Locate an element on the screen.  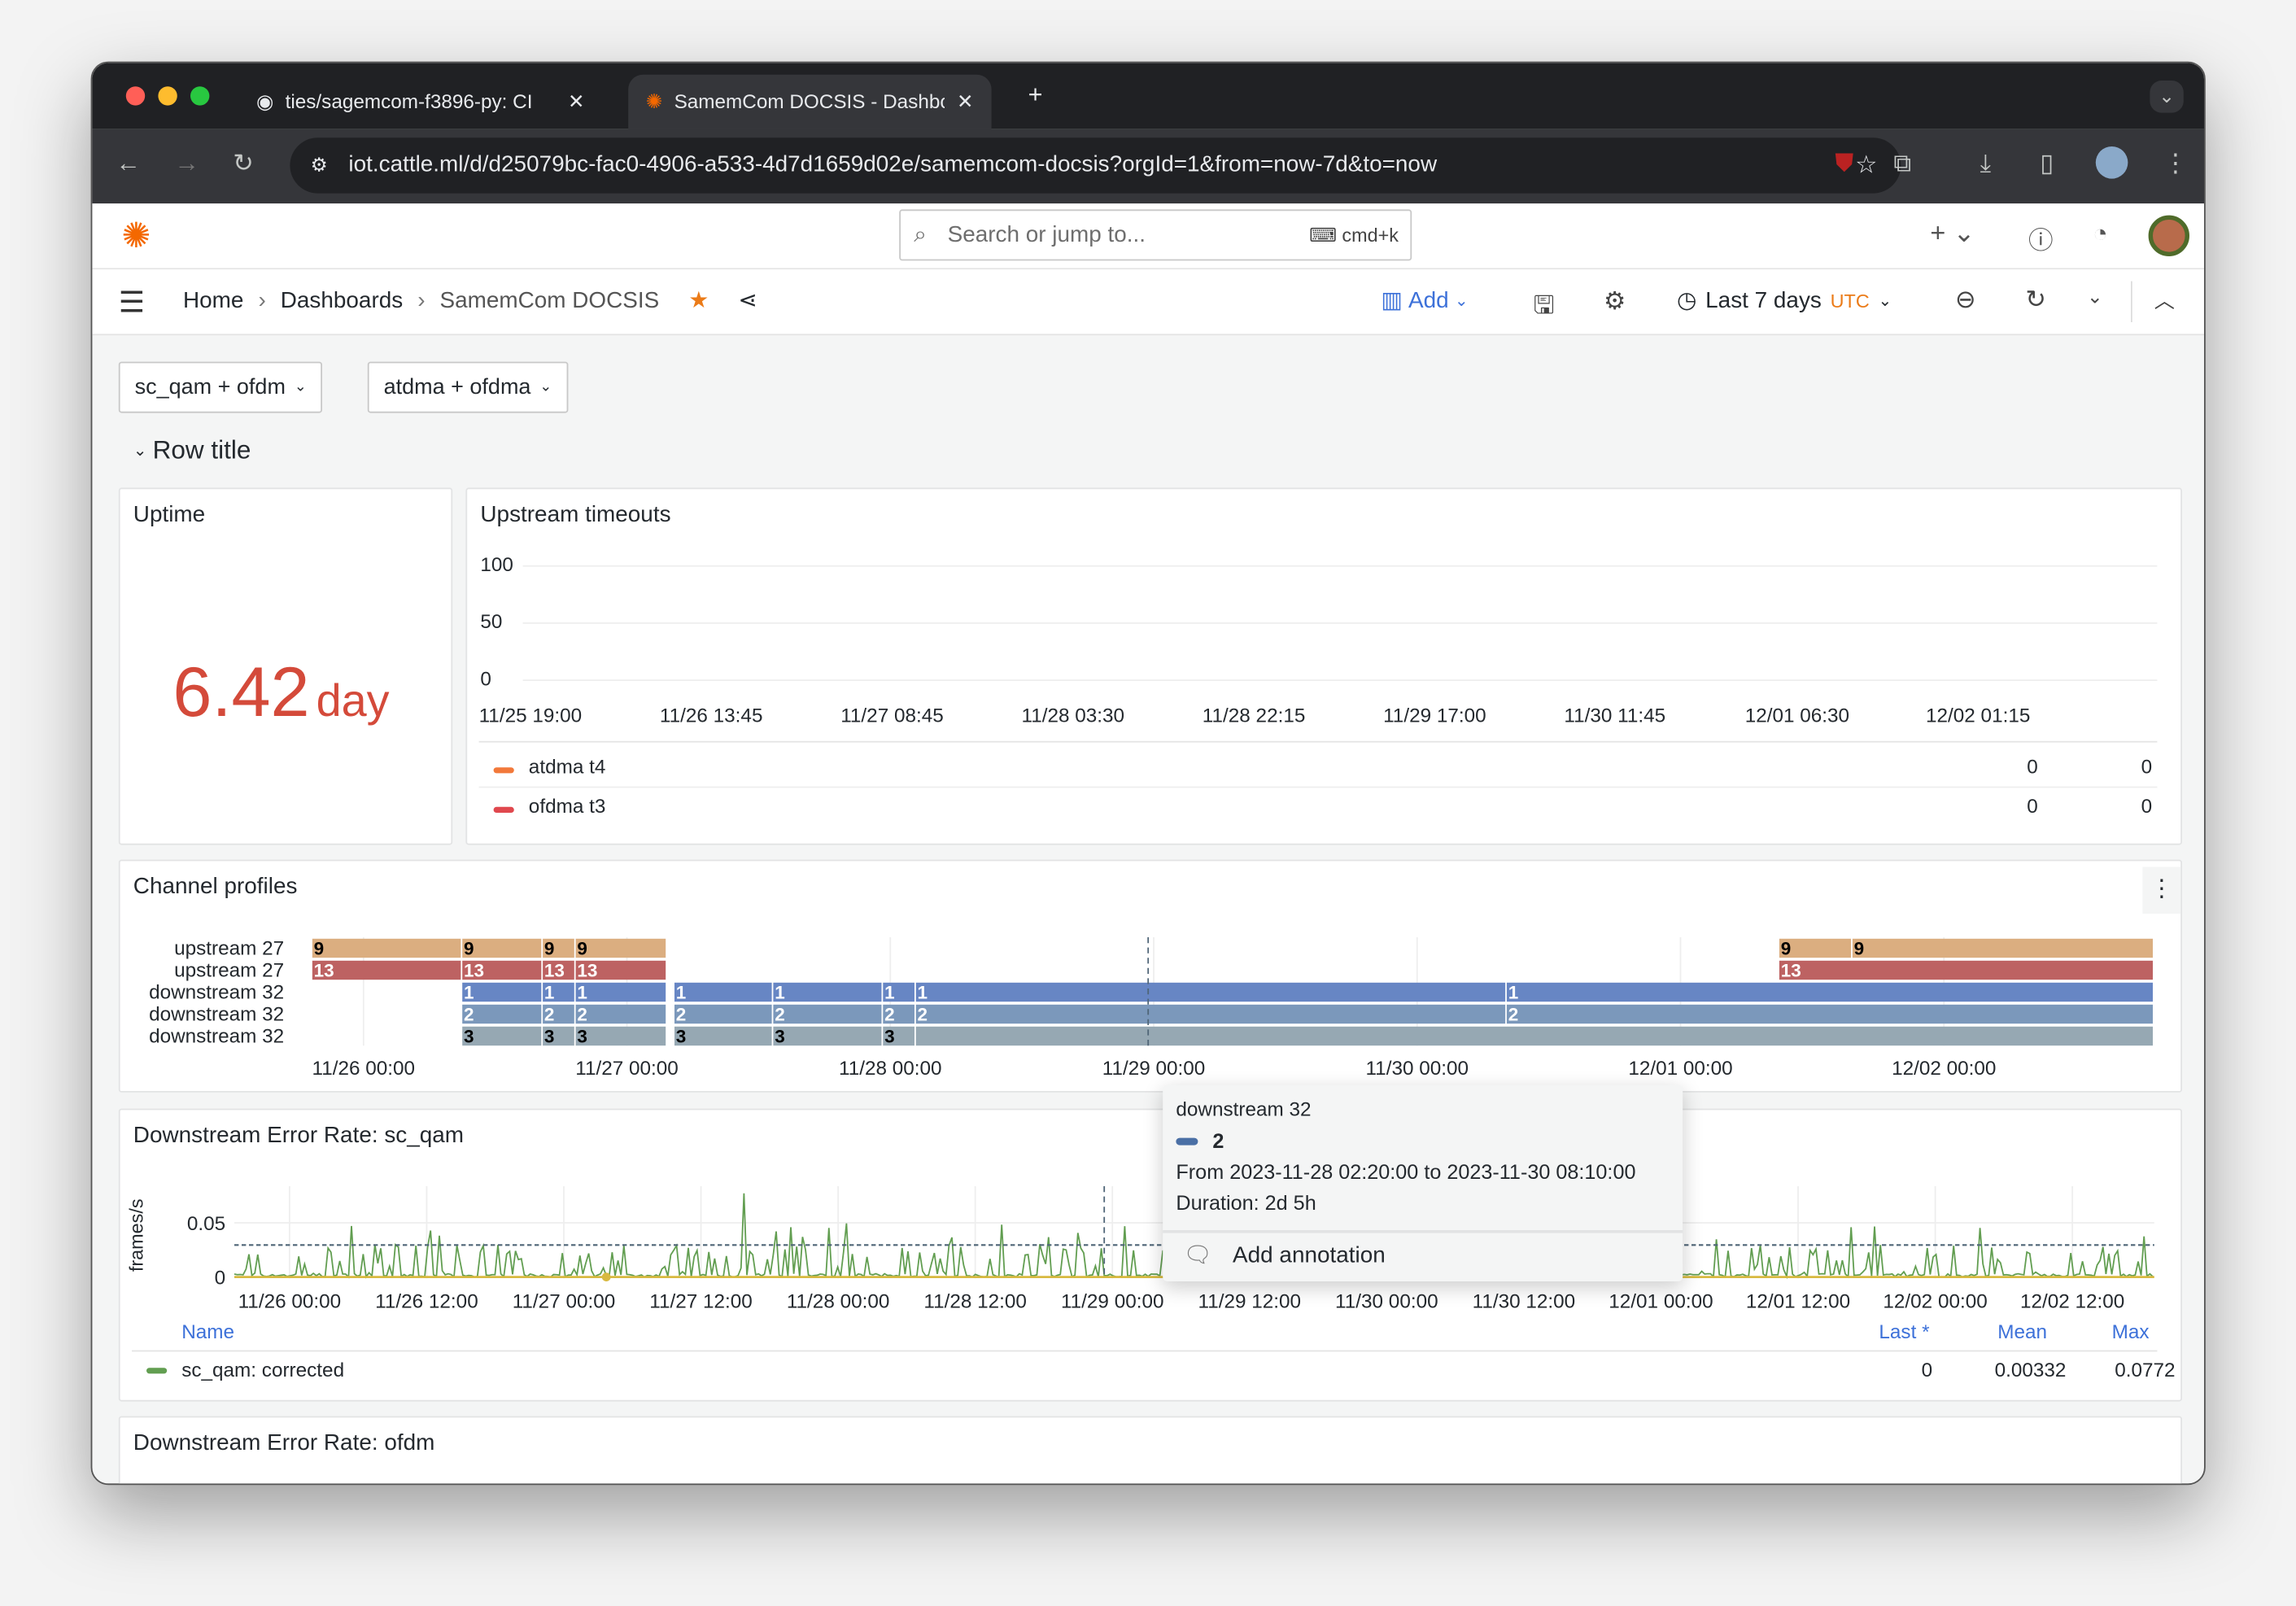
forward-icon: → is located at coordinates (186, 163).